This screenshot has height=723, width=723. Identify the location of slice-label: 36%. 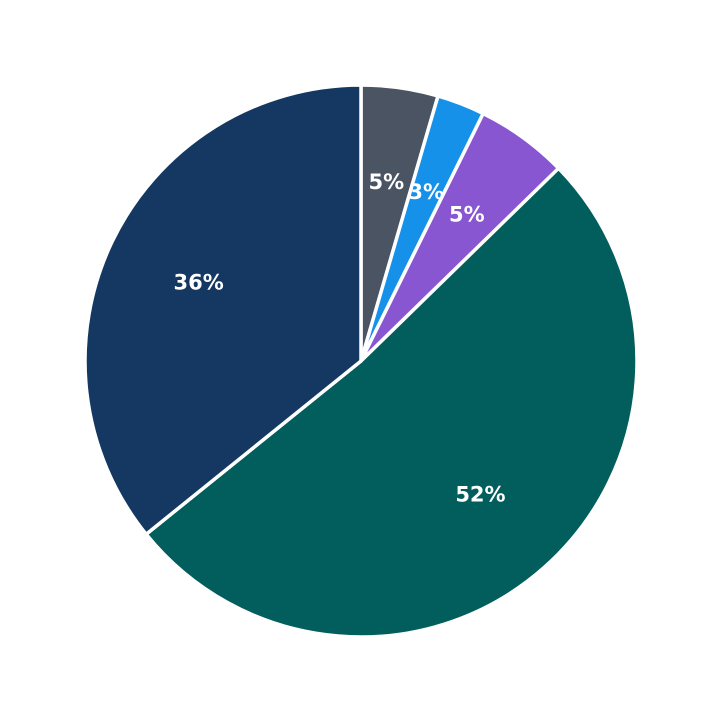
(198, 282).